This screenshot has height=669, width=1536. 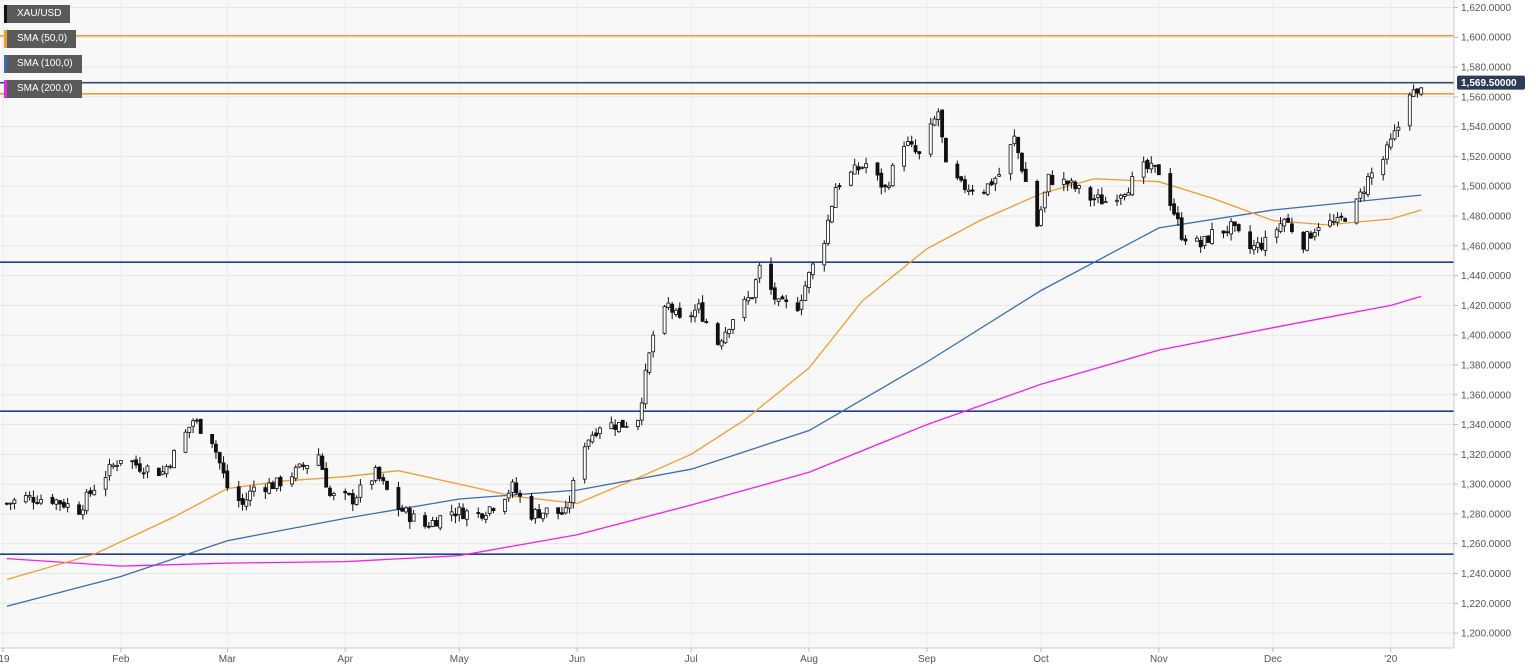 What do you see at coordinates (1486, 157) in the screenshot?
I see `y-tick-label: 1,520.0000` at bounding box center [1486, 157].